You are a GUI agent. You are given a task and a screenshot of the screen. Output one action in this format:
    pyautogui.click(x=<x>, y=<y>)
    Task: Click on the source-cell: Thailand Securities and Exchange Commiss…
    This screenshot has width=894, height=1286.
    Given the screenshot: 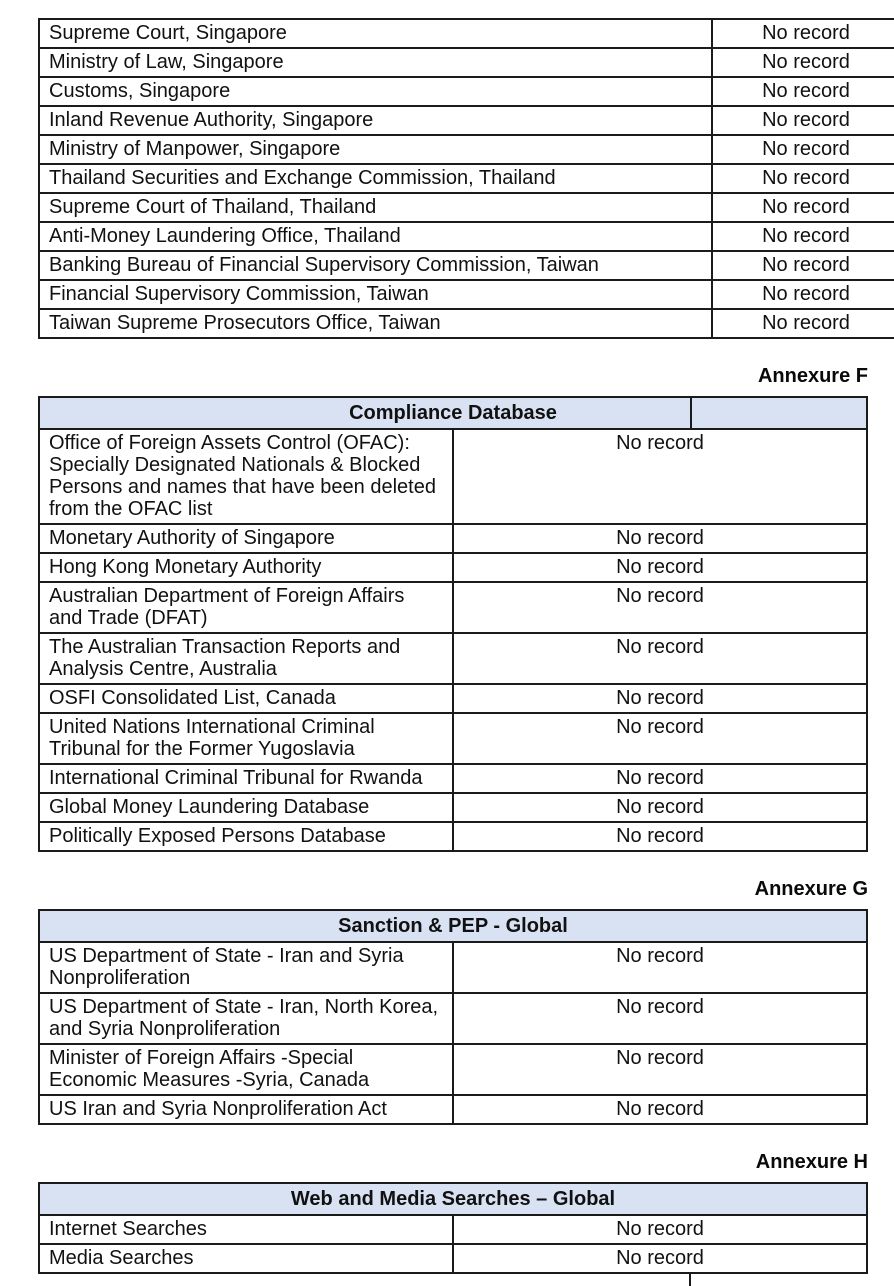 What is the action you would take?
    pyautogui.click(x=375, y=178)
    